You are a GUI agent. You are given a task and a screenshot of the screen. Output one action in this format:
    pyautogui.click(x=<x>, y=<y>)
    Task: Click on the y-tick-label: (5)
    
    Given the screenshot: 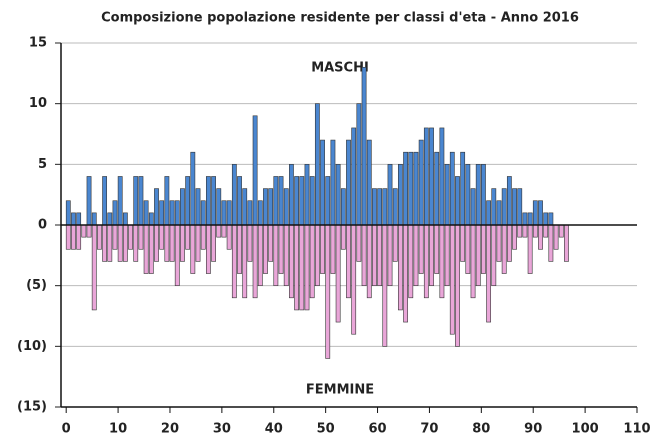 What is the action you would take?
    pyautogui.click(x=36, y=285)
    